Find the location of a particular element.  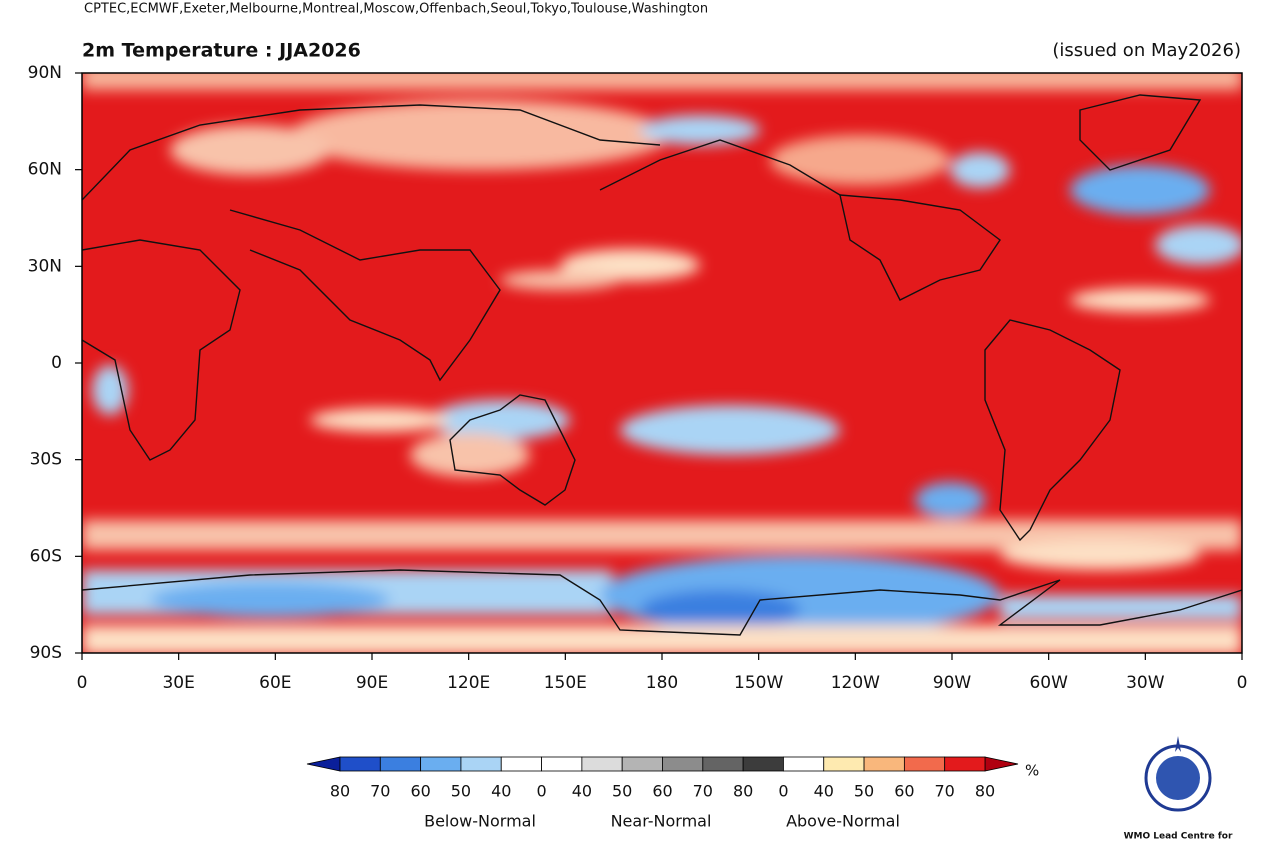

x-tick-label: 120E is located at coordinates (468, 683).